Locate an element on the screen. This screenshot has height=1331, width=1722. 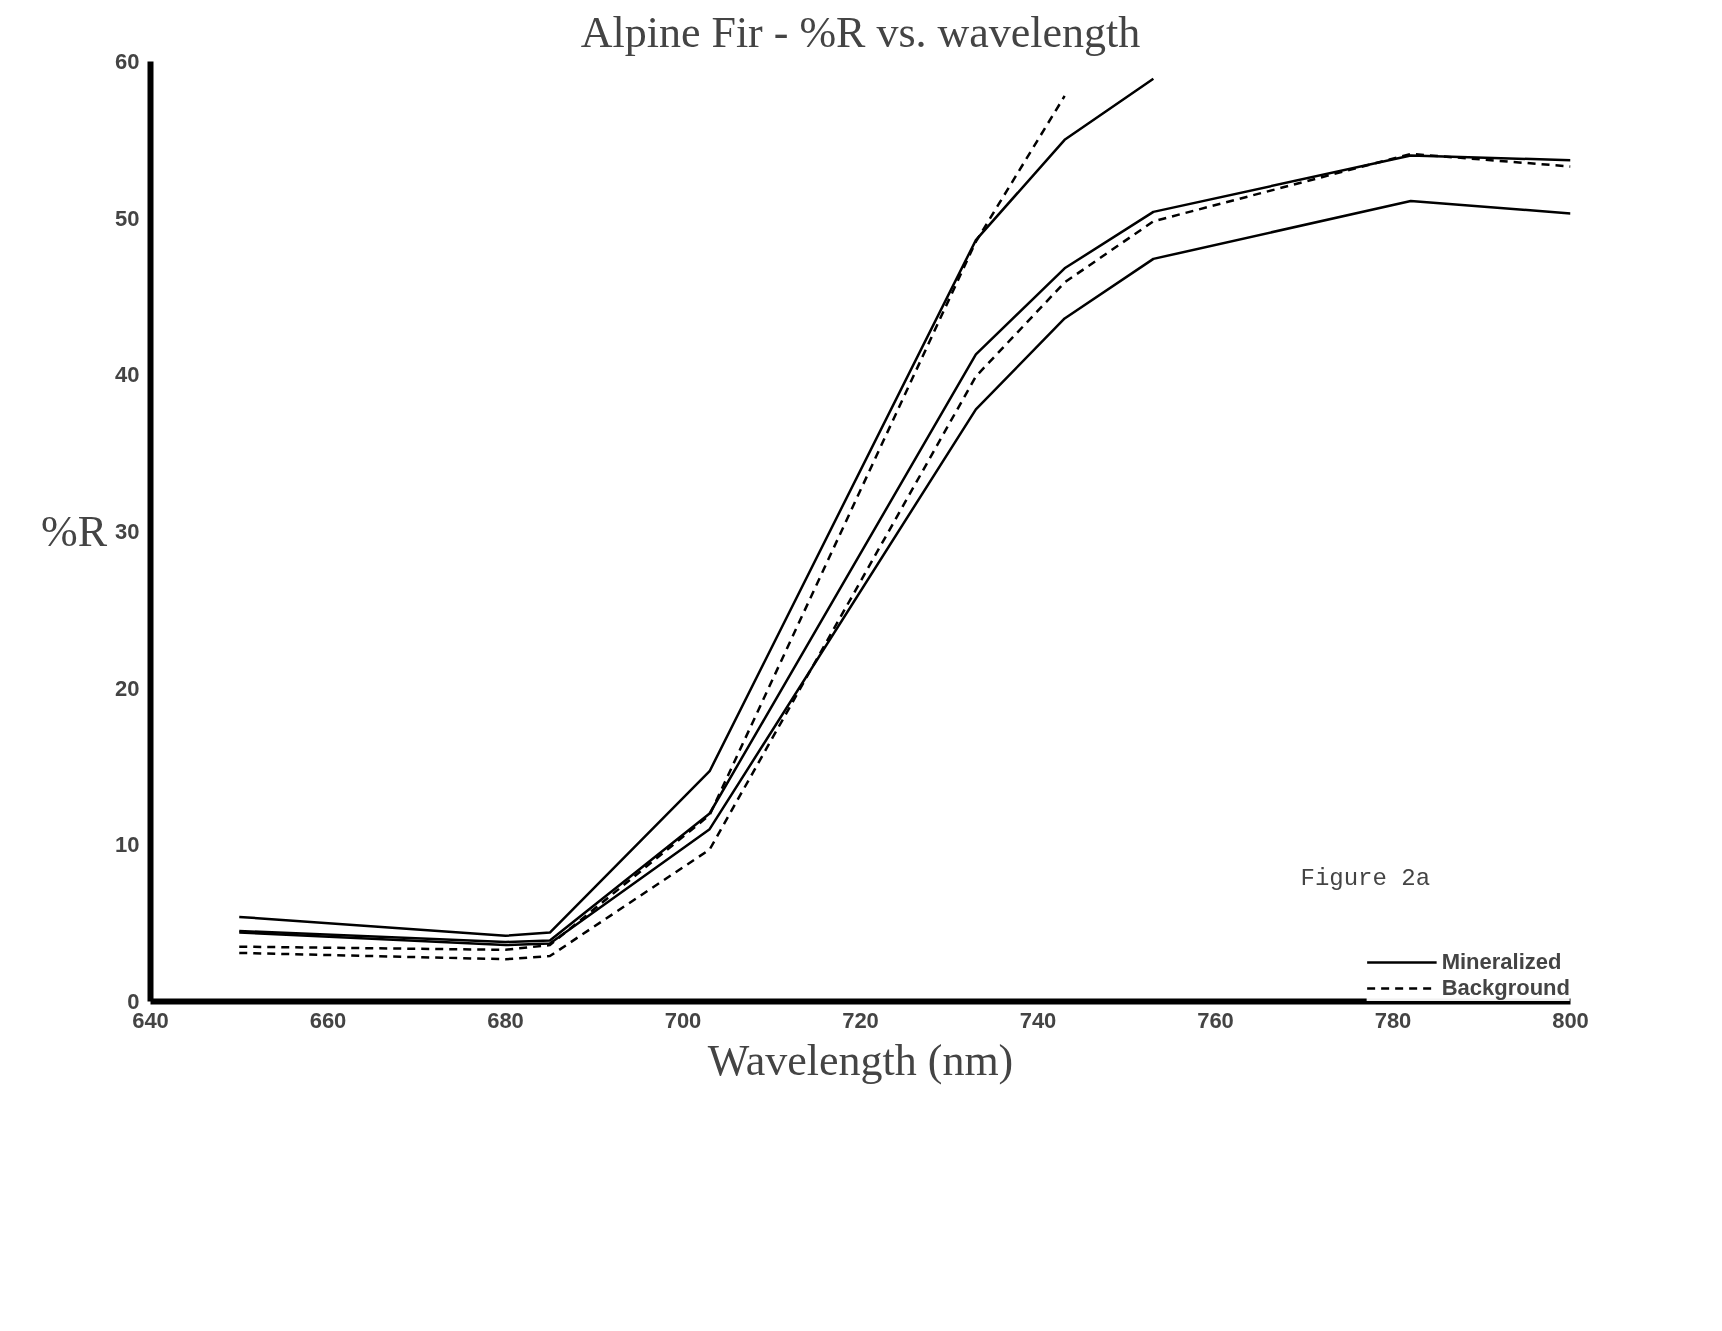
annotation: Figure 2a is located at coordinates (1365, 878).